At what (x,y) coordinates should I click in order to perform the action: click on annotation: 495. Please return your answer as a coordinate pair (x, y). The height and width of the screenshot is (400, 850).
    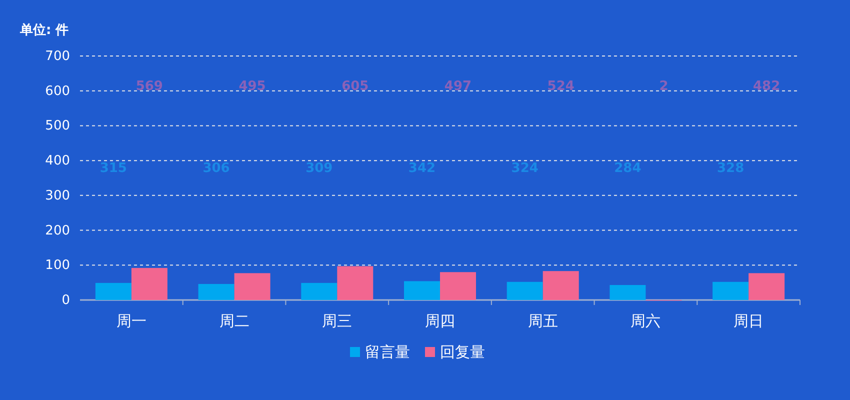
    Looking at the image, I should click on (252, 86).